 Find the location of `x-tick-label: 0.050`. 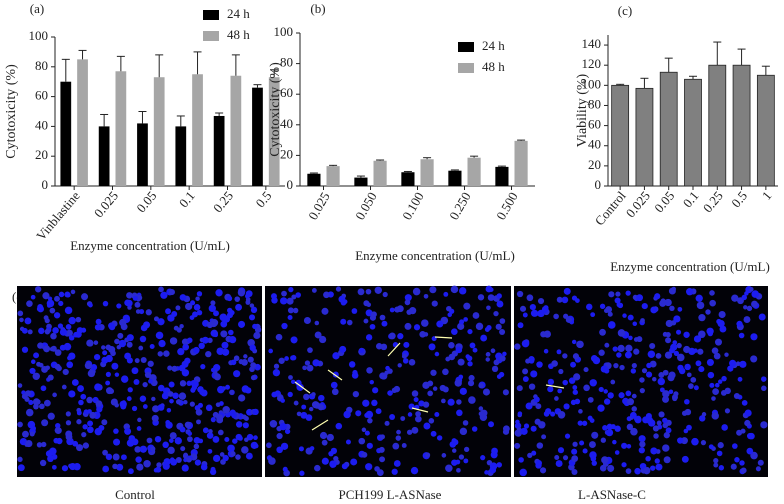

x-tick-label: 0.050 is located at coordinates (366, 205).